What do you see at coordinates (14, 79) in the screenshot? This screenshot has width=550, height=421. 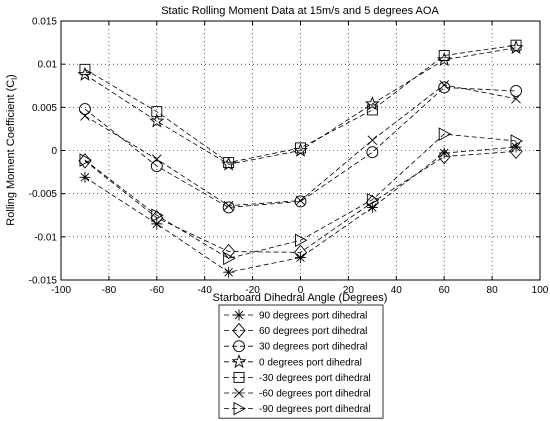 I see `y-axis-label-subscript: l` at bounding box center [14, 79].